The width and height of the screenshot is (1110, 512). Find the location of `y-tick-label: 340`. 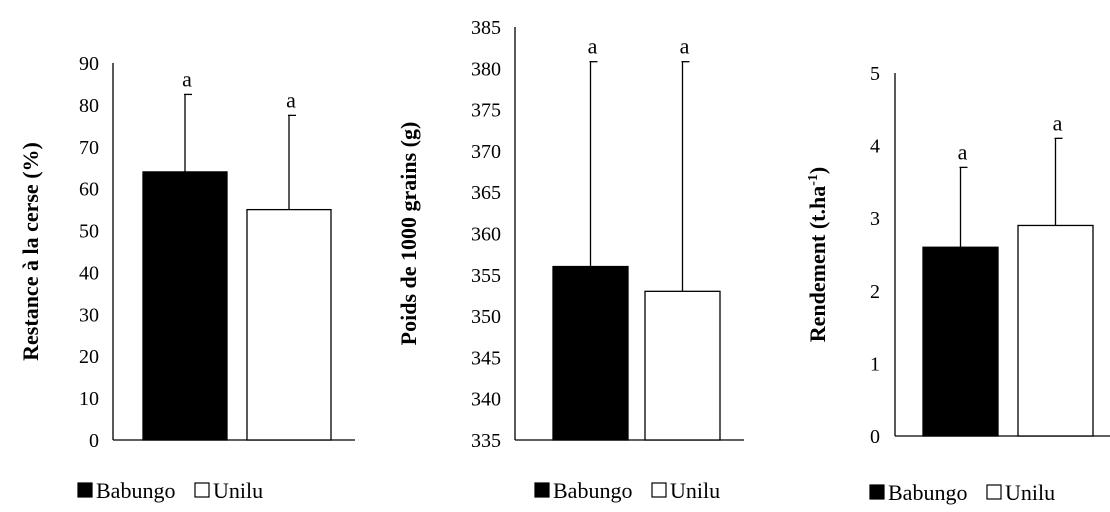

y-tick-label: 340 is located at coordinates (486, 400).